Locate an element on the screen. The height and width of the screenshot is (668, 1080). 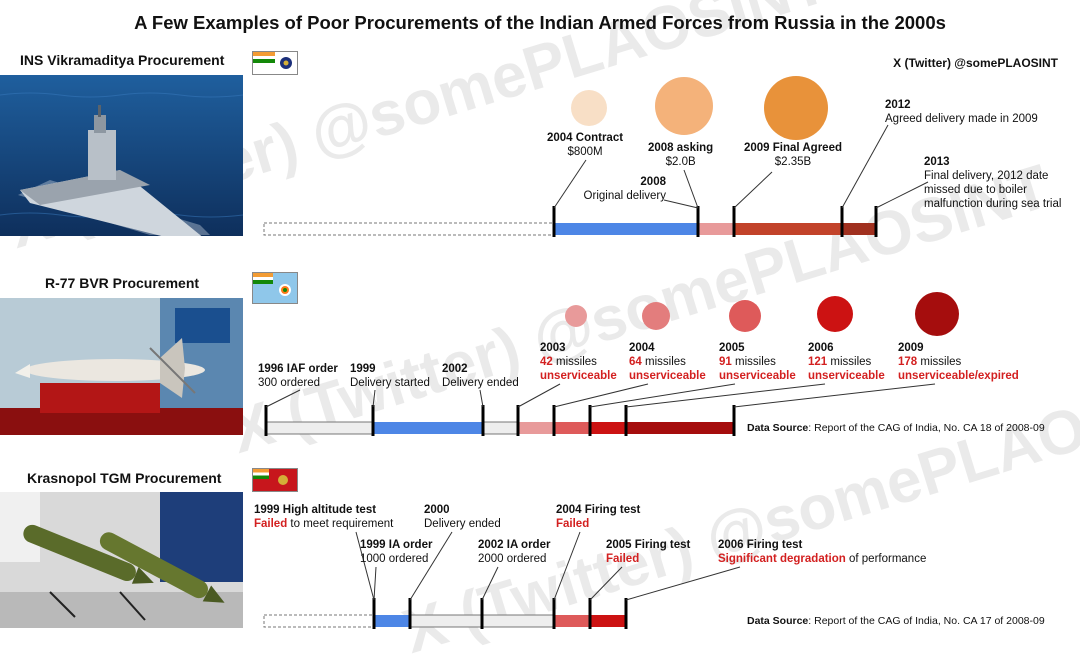
year: 2003 is located at coordinates (553, 348).